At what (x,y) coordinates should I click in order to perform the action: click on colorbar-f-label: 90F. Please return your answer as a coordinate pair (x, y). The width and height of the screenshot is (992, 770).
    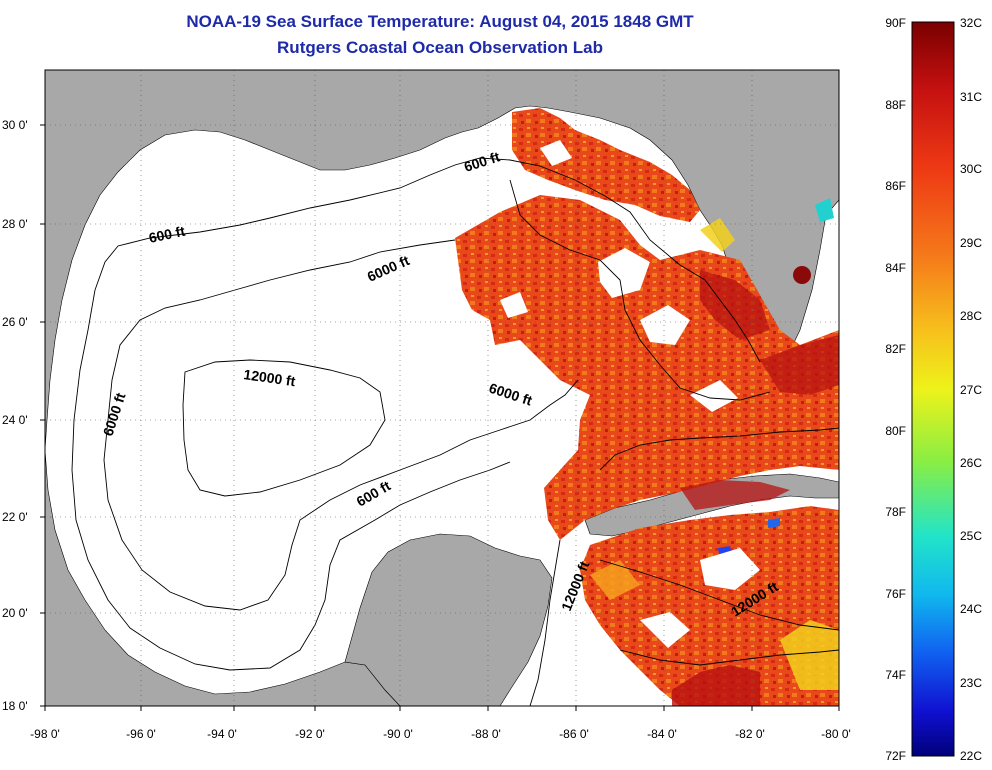
    Looking at the image, I should click on (895, 23).